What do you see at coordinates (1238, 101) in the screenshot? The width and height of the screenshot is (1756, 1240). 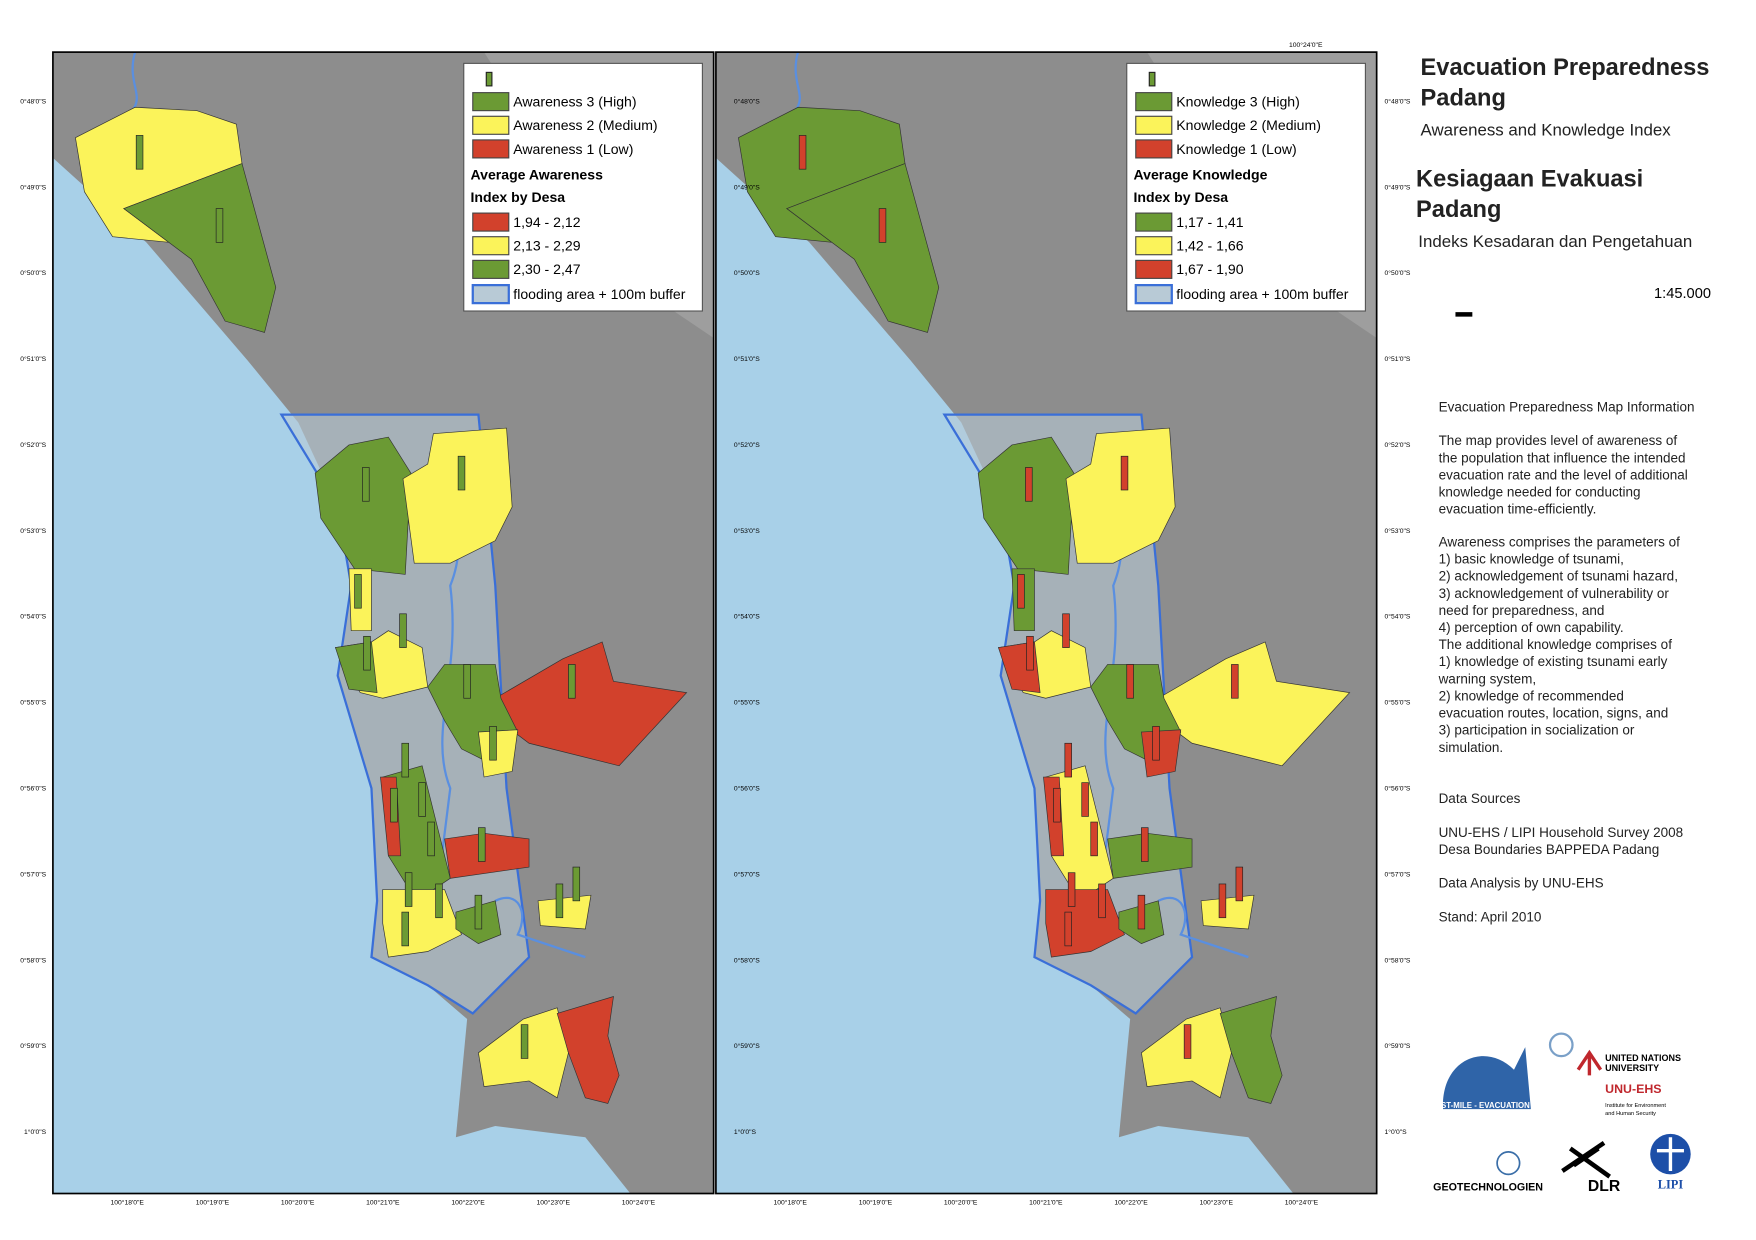 I see `legend-label: Knowledge 3 (High)` at bounding box center [1238, 101].